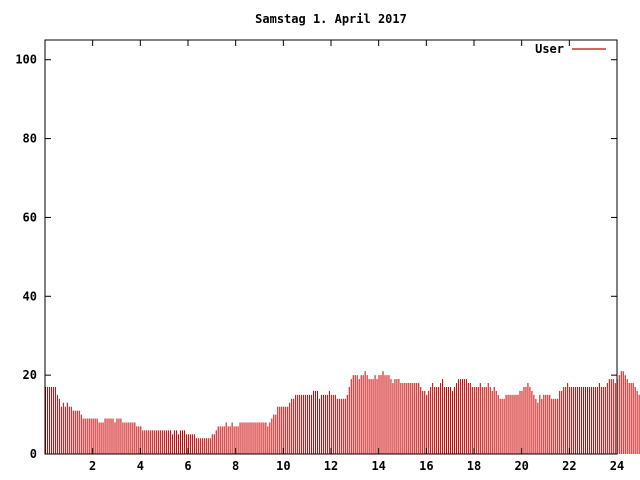 Image resolution: width=640 pixels, height=480 pixels. Describe the element at coordinates (140, 466) in the screenshot. I see `x-tick-label: 4` at that location.